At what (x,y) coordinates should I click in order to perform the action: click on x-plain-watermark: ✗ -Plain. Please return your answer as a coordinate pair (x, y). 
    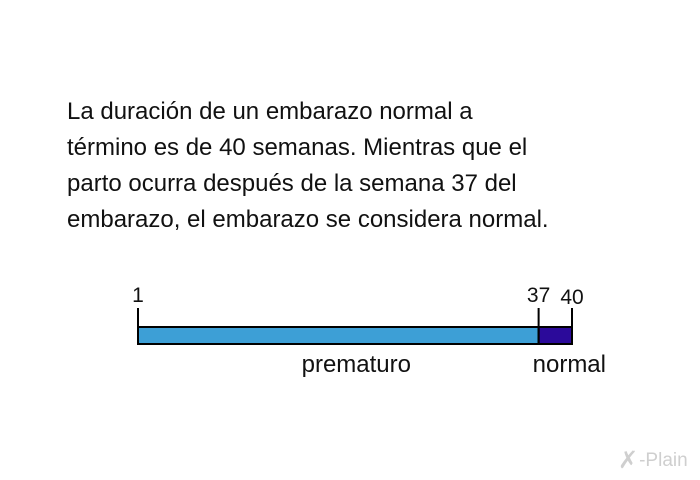
    Looking at the image, I should click on (653, 460).